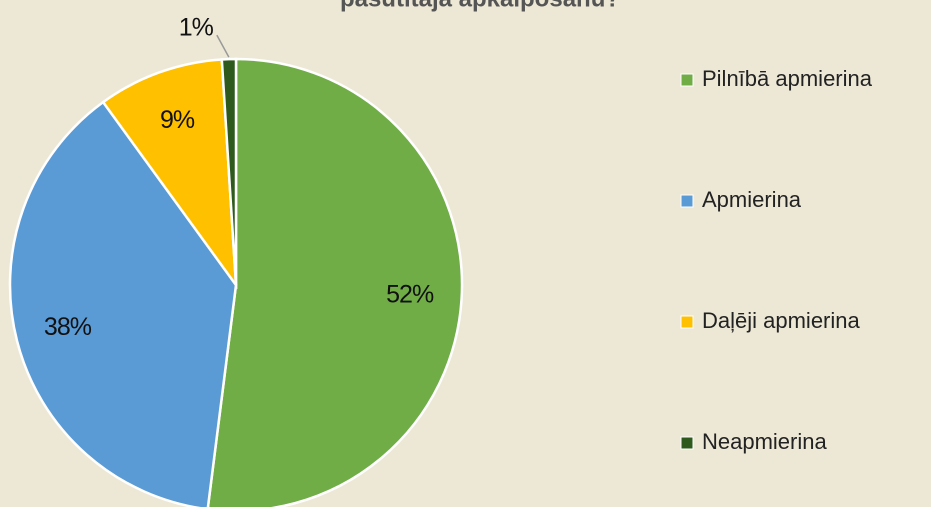 This screenshot has height=507, width=931. I want to click on legend-label: Neapmierina, so click(764, 441).